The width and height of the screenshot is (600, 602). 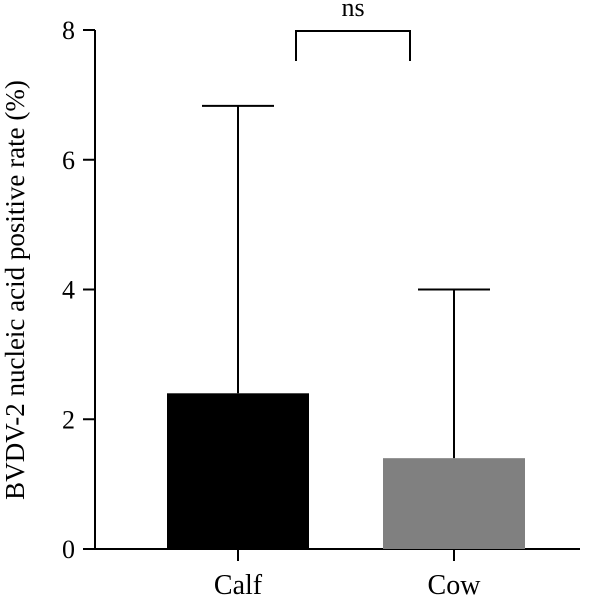 I want to click on x-ticks: Calf Cow, so click(x=347, y=575).